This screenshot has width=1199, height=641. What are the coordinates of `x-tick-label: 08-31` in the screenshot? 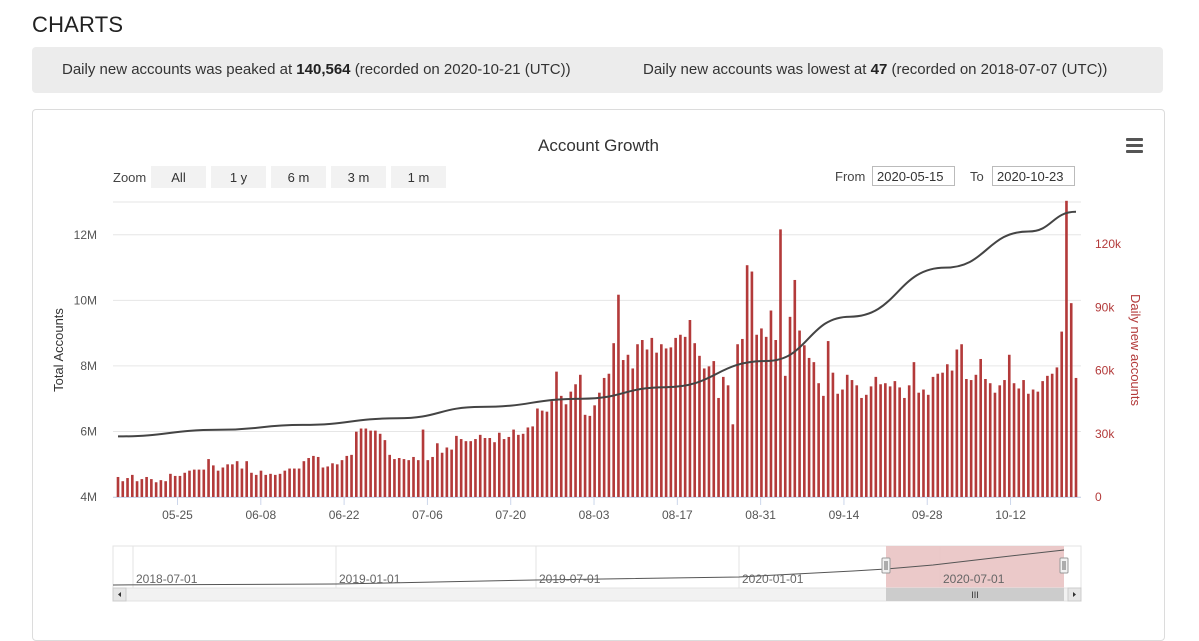 It's located at (760, 515).